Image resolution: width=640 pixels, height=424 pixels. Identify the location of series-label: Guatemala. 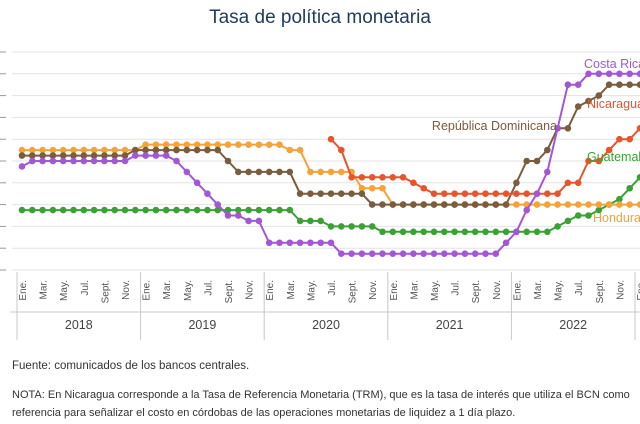
(613, 157).